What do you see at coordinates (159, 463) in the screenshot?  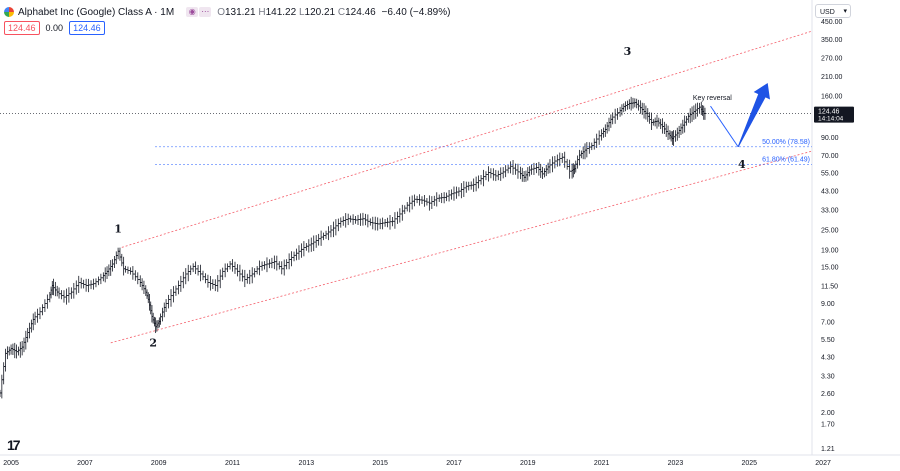 I see `x-tick-label: 2009` at bounding box center [159, 463].